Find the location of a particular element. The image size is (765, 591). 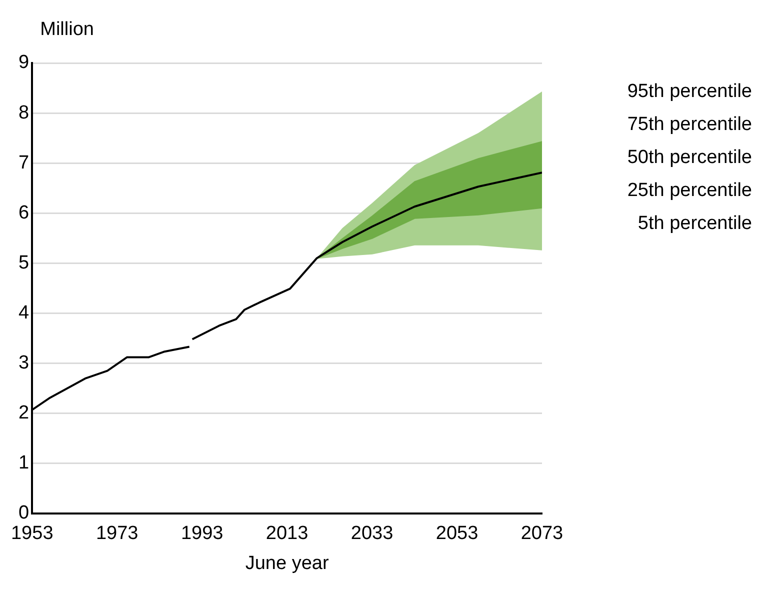

y-tick-label: 5 is located at coordinates (24, 263).